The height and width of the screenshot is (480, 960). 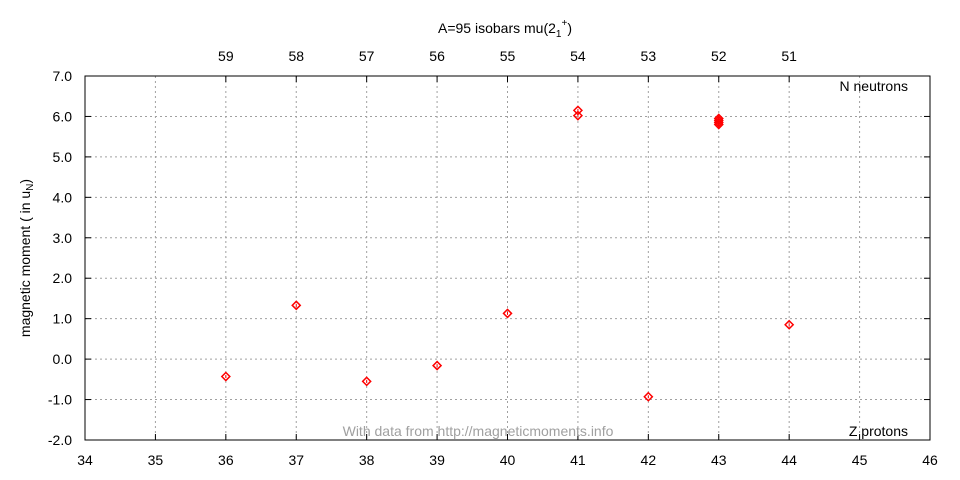 What do you see at coordinates (63, 197) in the screenshot?
I see `y-tick-label: 4.0` at bounding box center [63, 197].